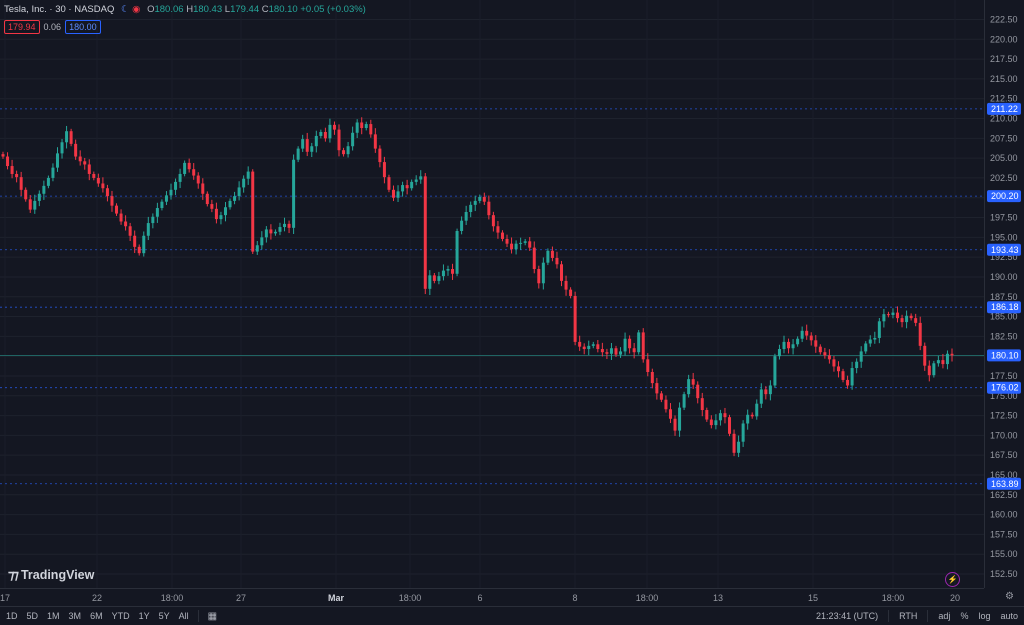 The image size is (1024, 625). Describe the element at coordinates (172, 598) in the screenshot. I see `time-tick-label: 18:00` at that location.